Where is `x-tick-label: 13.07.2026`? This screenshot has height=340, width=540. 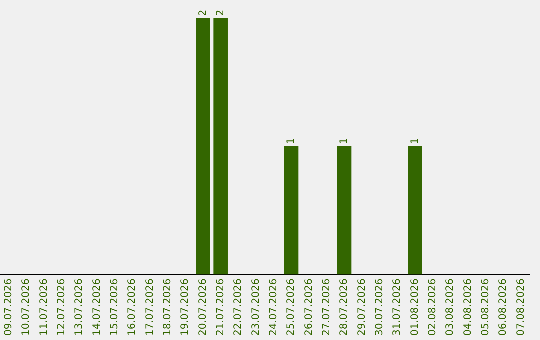 x-tick-label: 13.07.2026 is located at coordinates (80, 307).